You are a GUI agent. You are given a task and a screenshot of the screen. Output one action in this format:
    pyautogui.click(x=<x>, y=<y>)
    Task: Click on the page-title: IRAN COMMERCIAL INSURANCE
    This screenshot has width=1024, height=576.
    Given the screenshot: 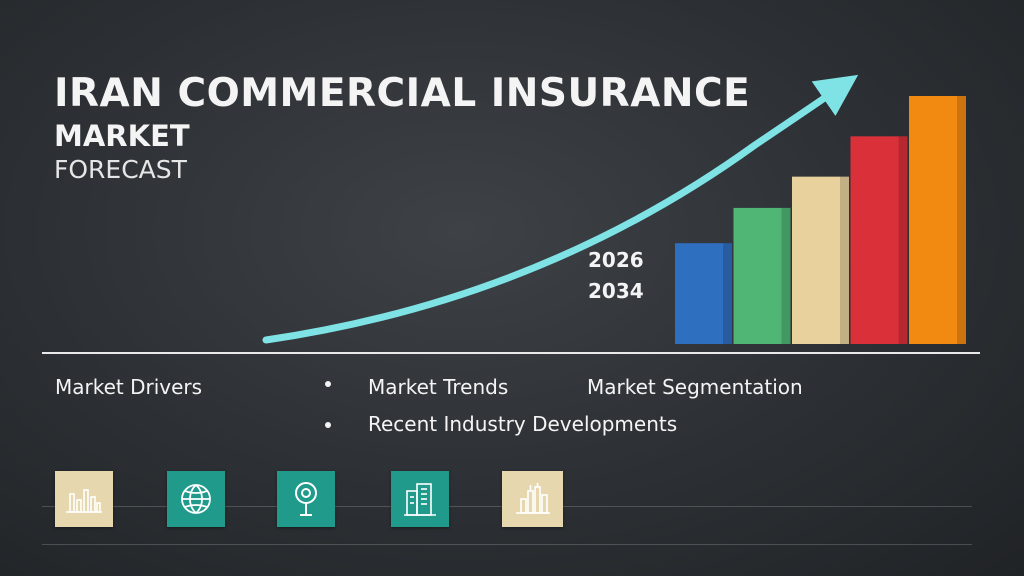 What is the action you would take?
    pyautogui.click(x=402, y=93)
    